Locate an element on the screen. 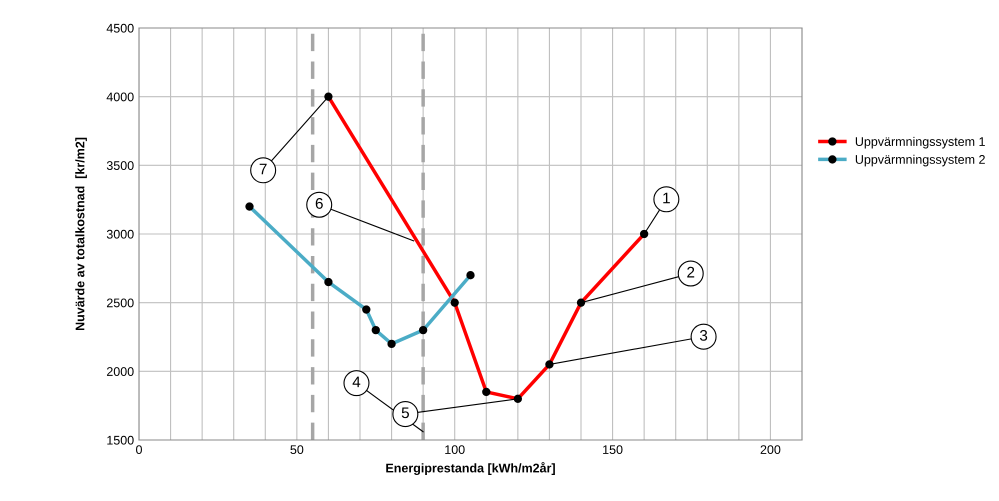  annotation: 4 is located at coordinates (356, 382).